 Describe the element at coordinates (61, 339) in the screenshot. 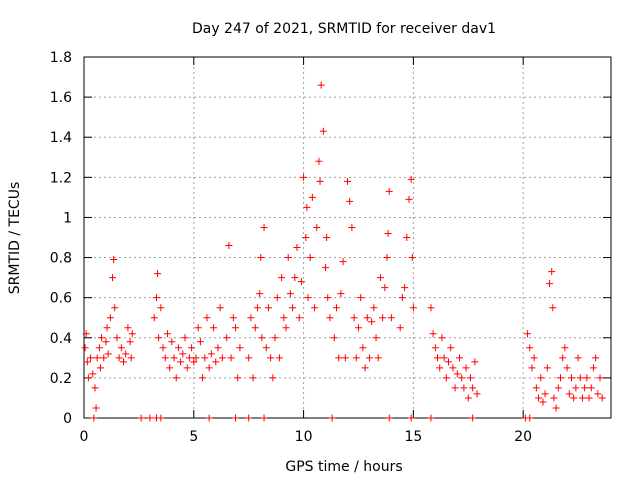

I see `y-tick-label: 0.4` at that location.